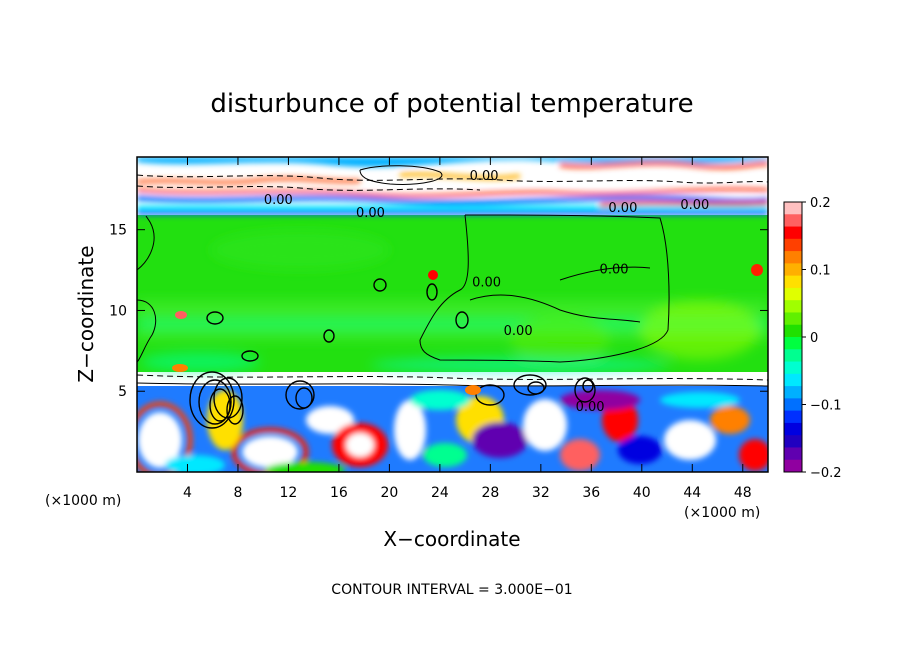 The image size is (904, 654). Describe the element at coordinates (440, 493) in the screenshot. I see `x-tick-label: 24` at that location.